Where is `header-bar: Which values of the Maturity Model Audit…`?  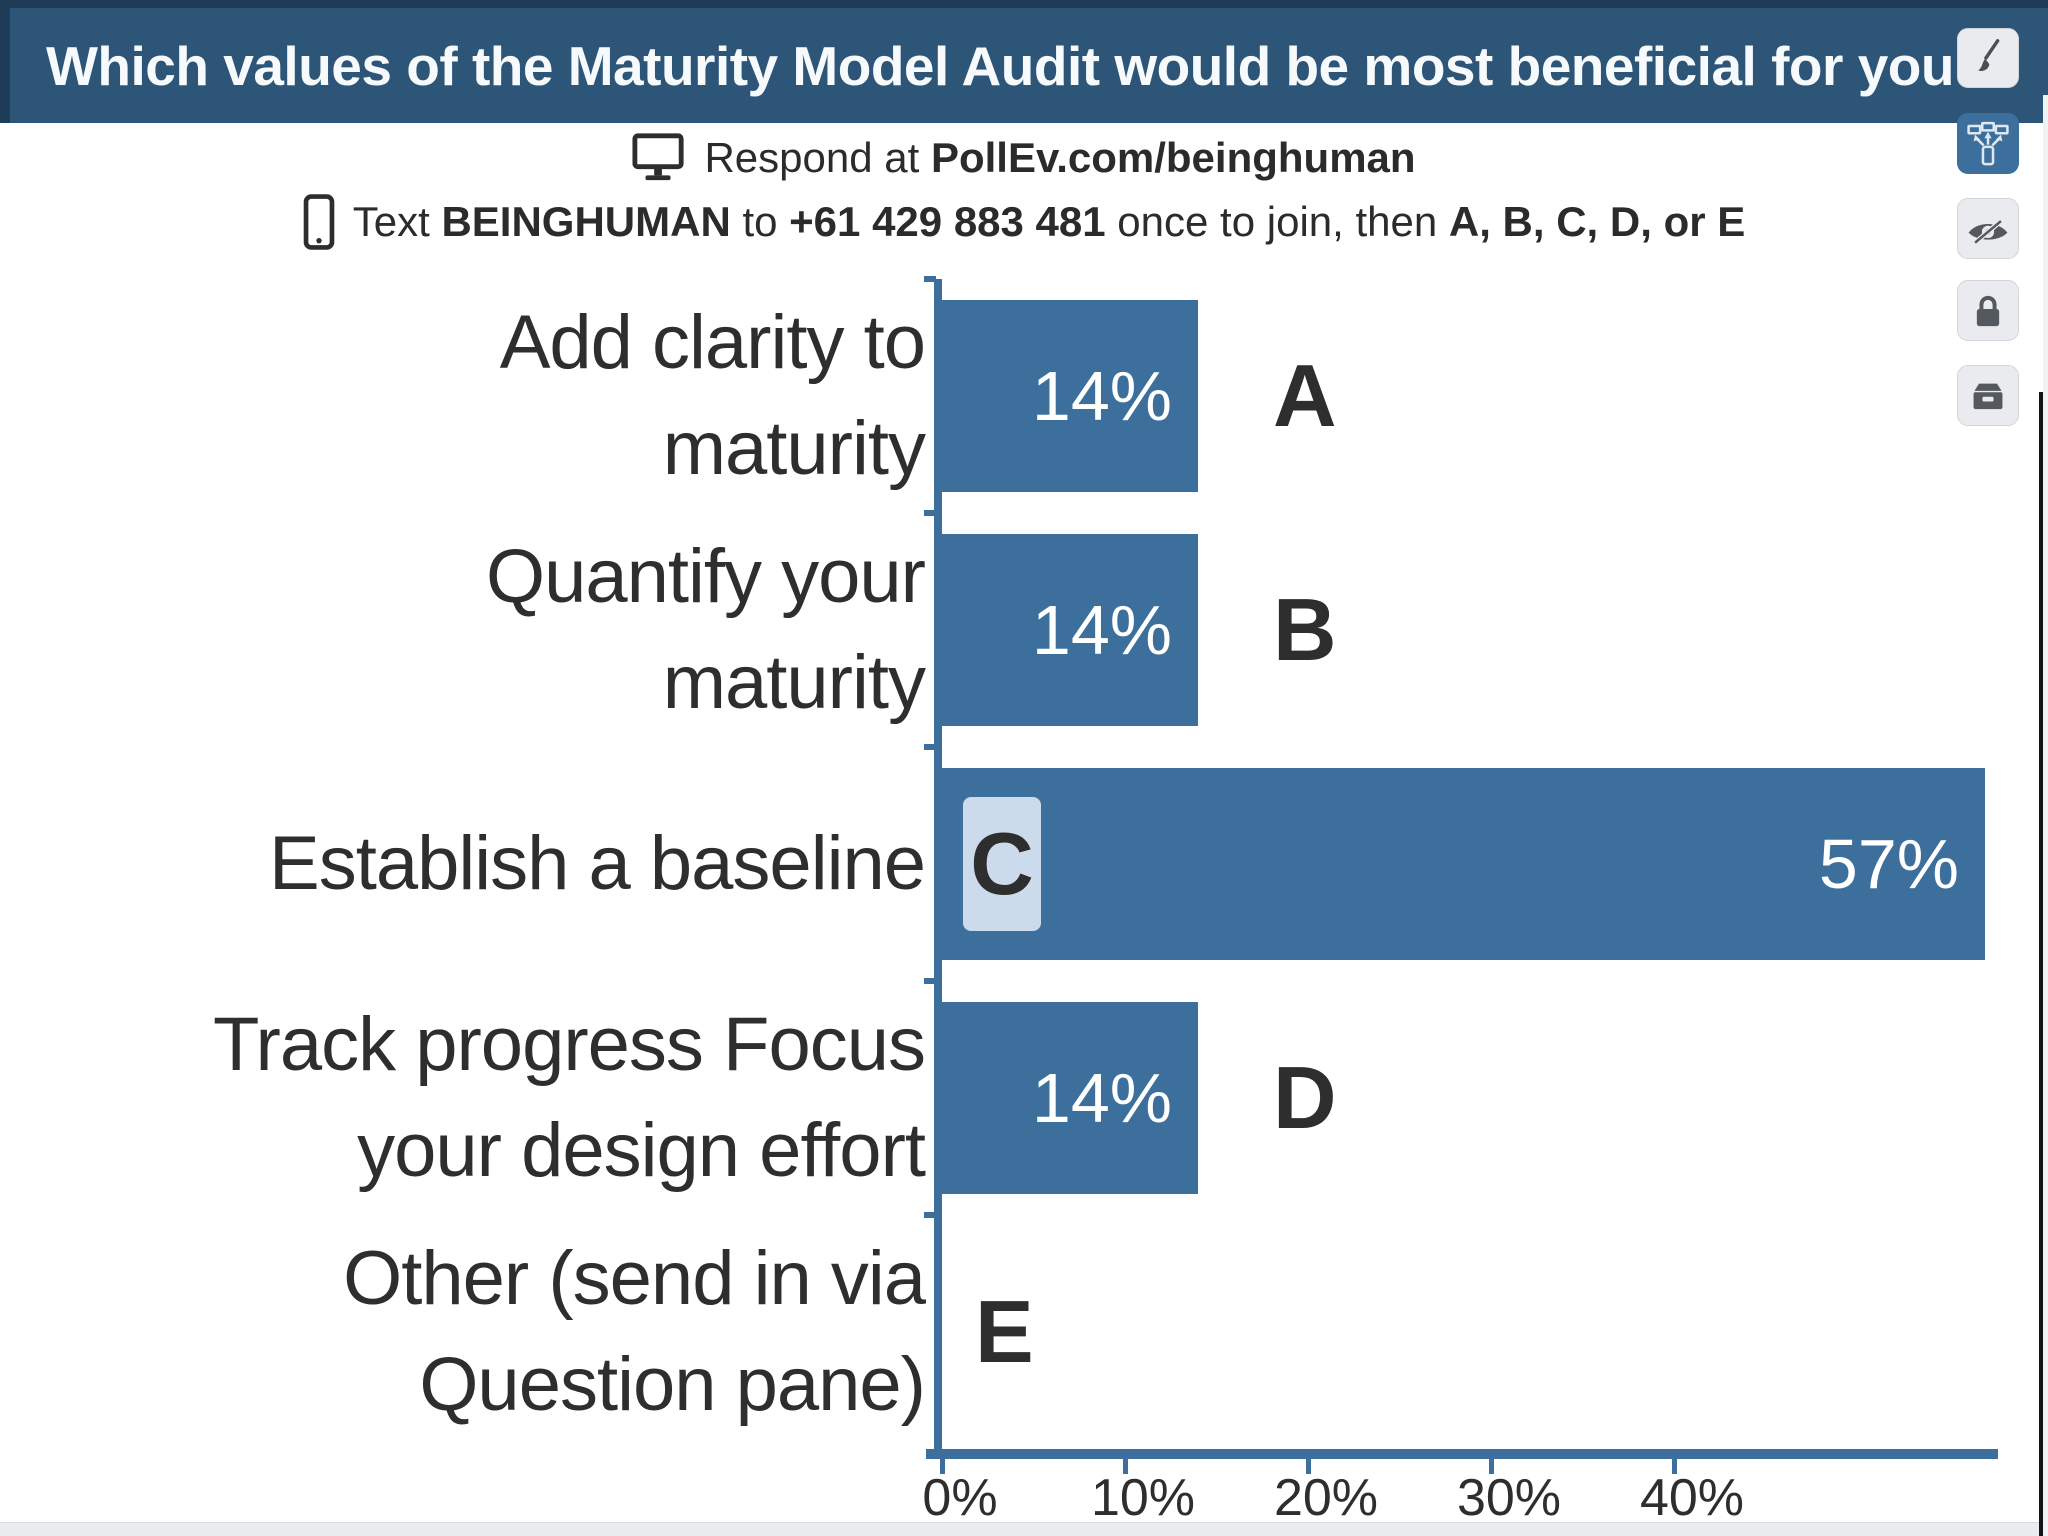
header-bar: Which values of the Maturity Model Audit… is located at coordinates (1024, 61).